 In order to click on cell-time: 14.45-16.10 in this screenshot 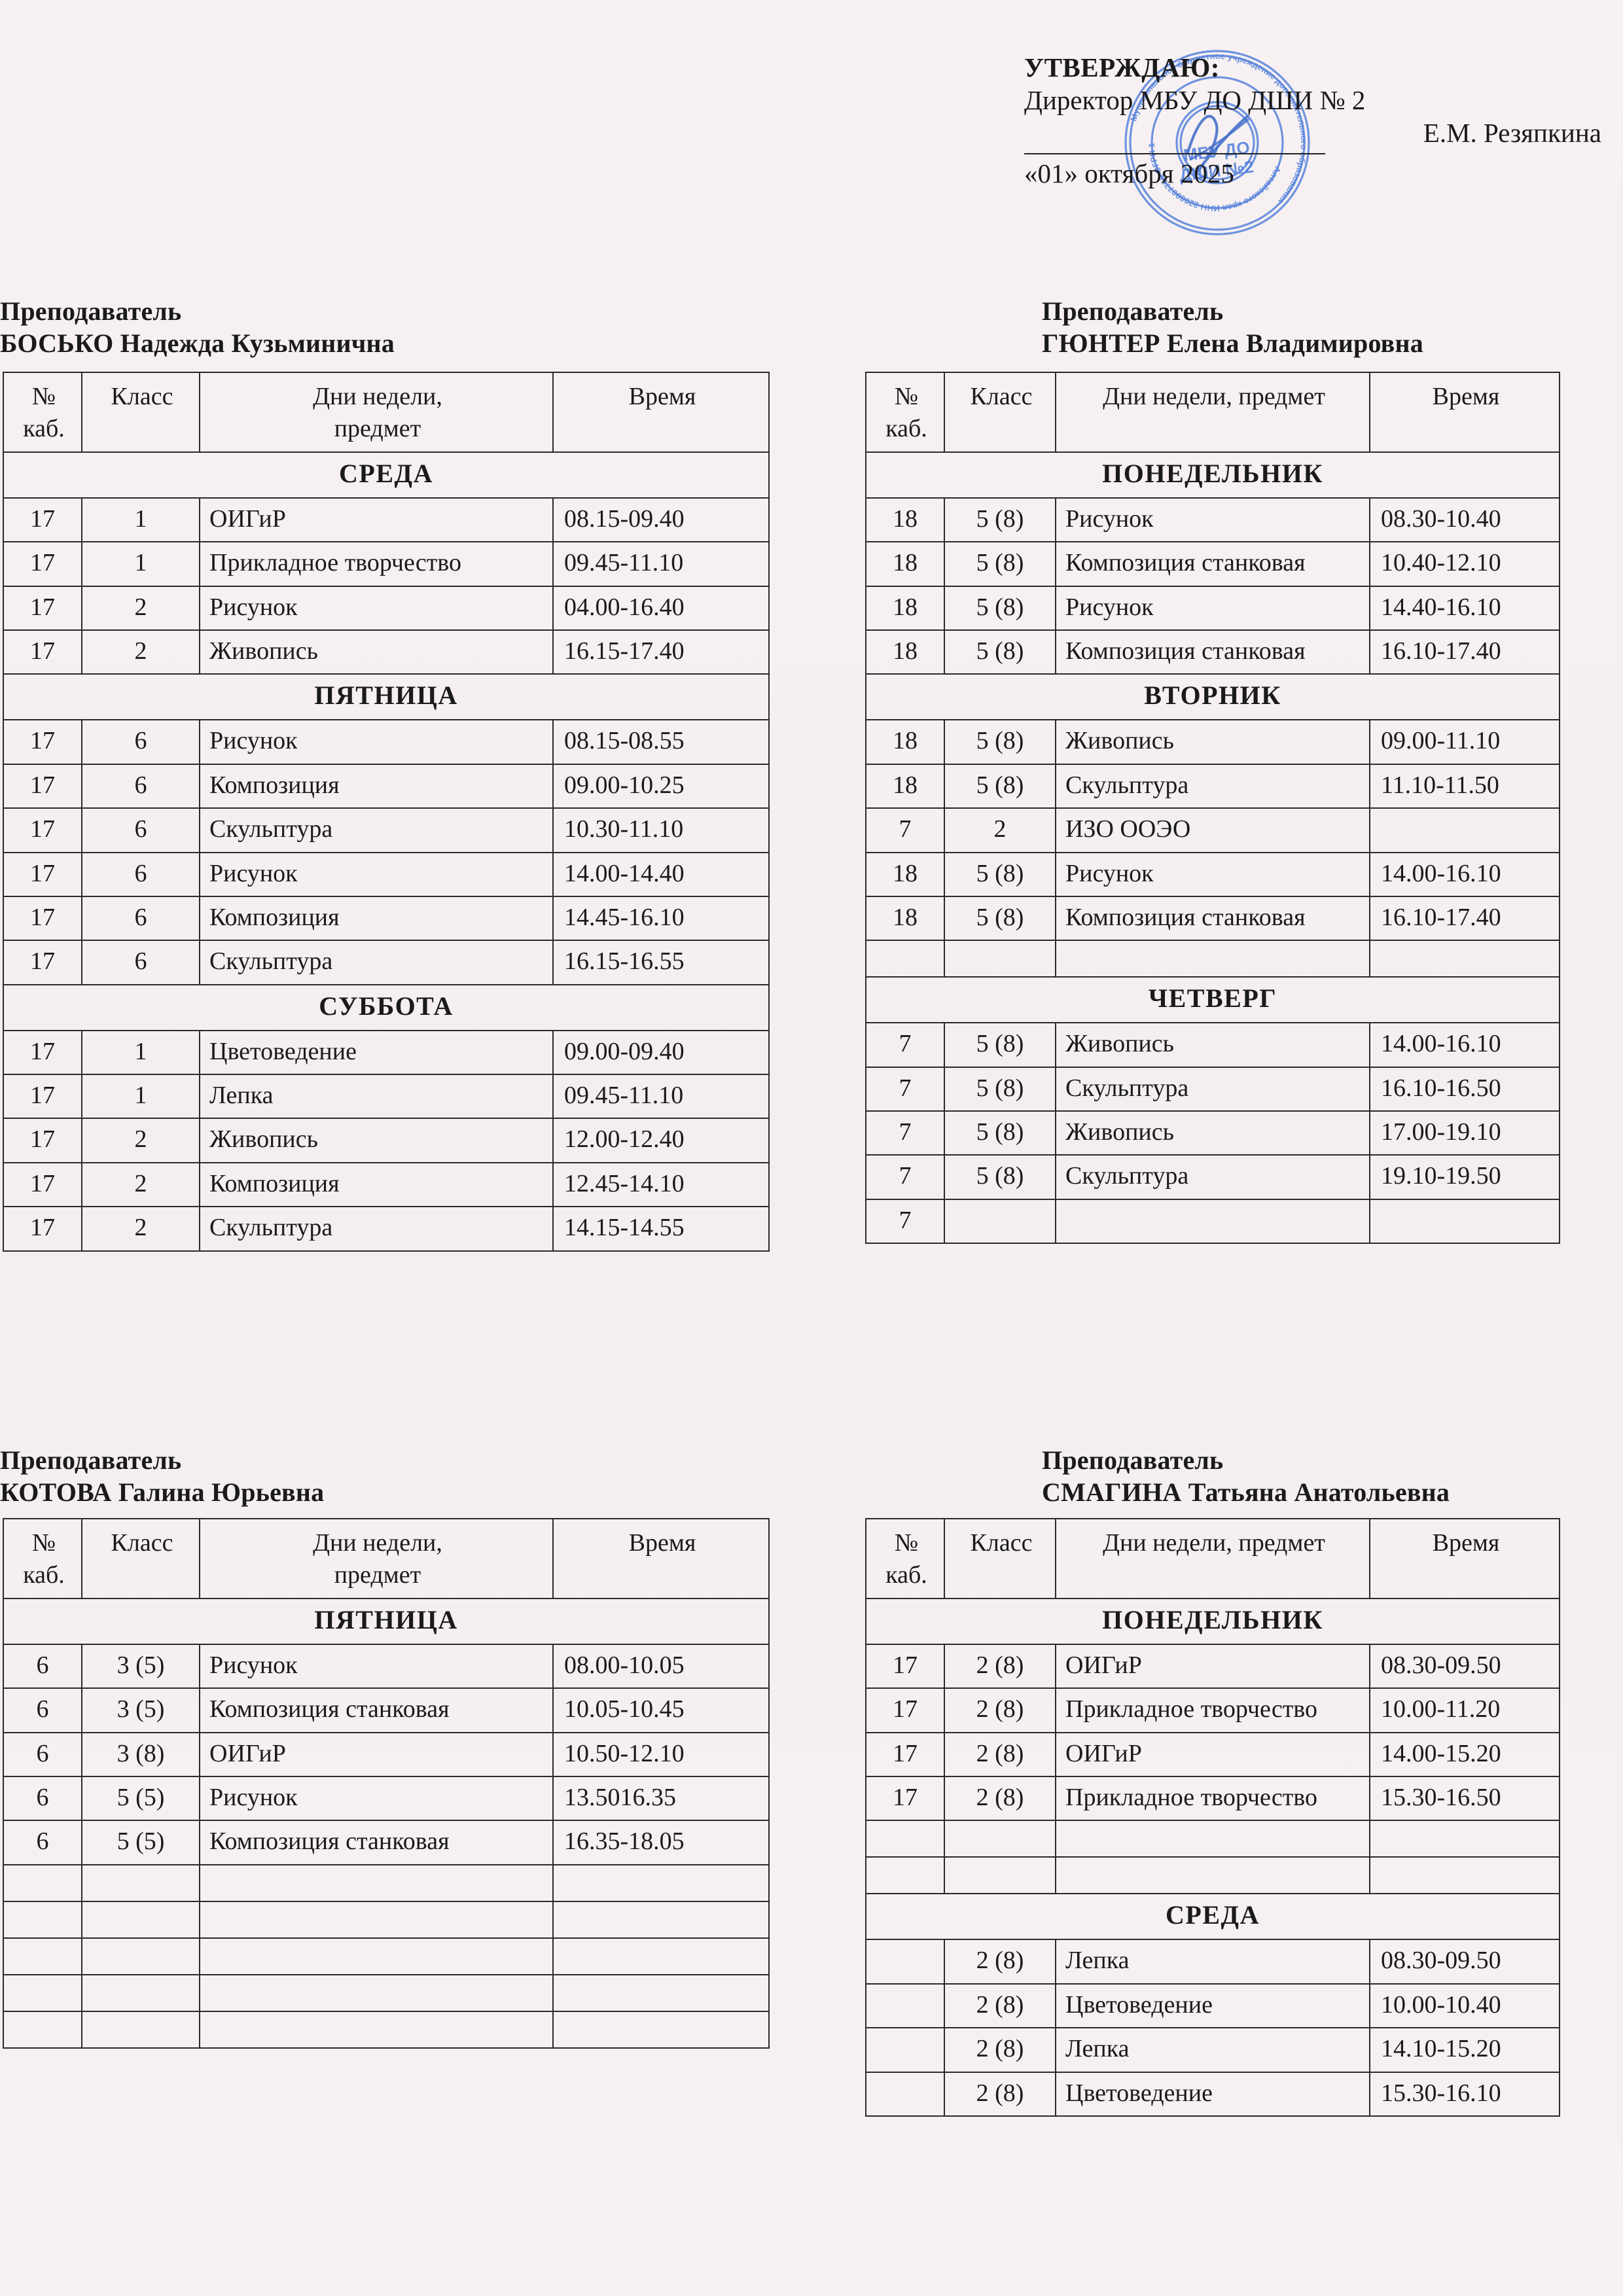, I will do `click(661, 919)`.